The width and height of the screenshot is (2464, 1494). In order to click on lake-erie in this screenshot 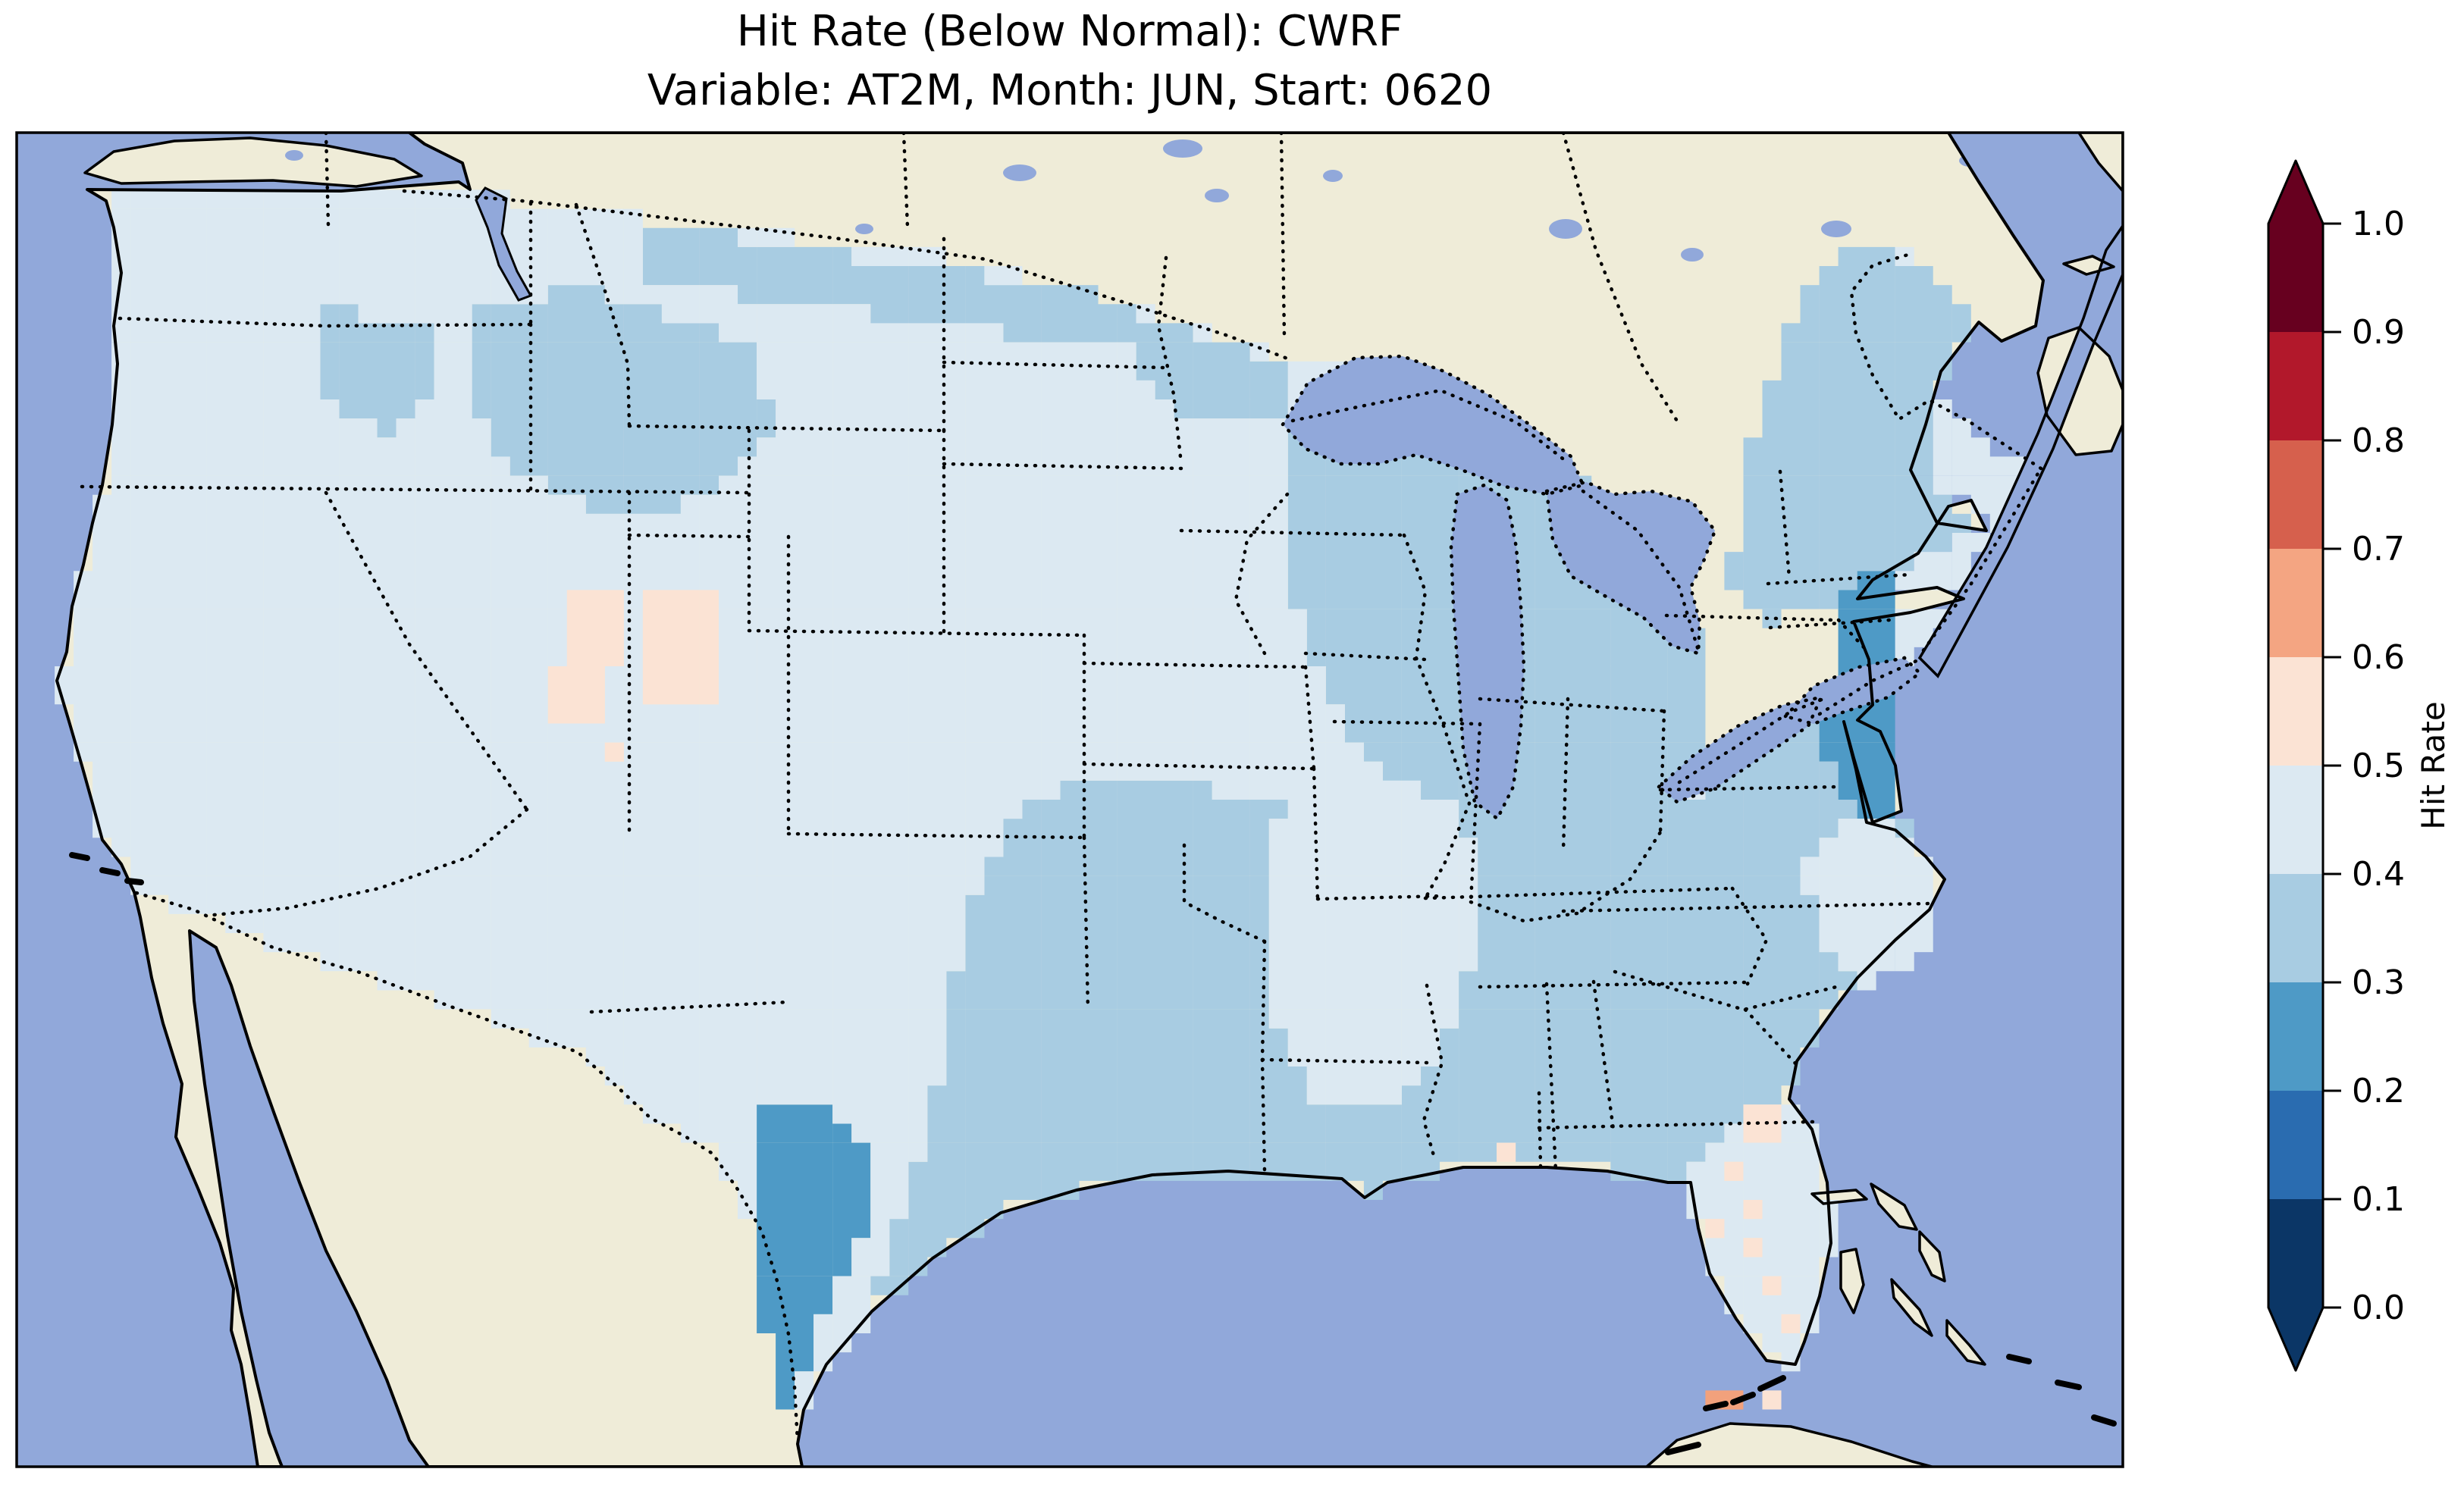, I will do `click(1740, 749)`.